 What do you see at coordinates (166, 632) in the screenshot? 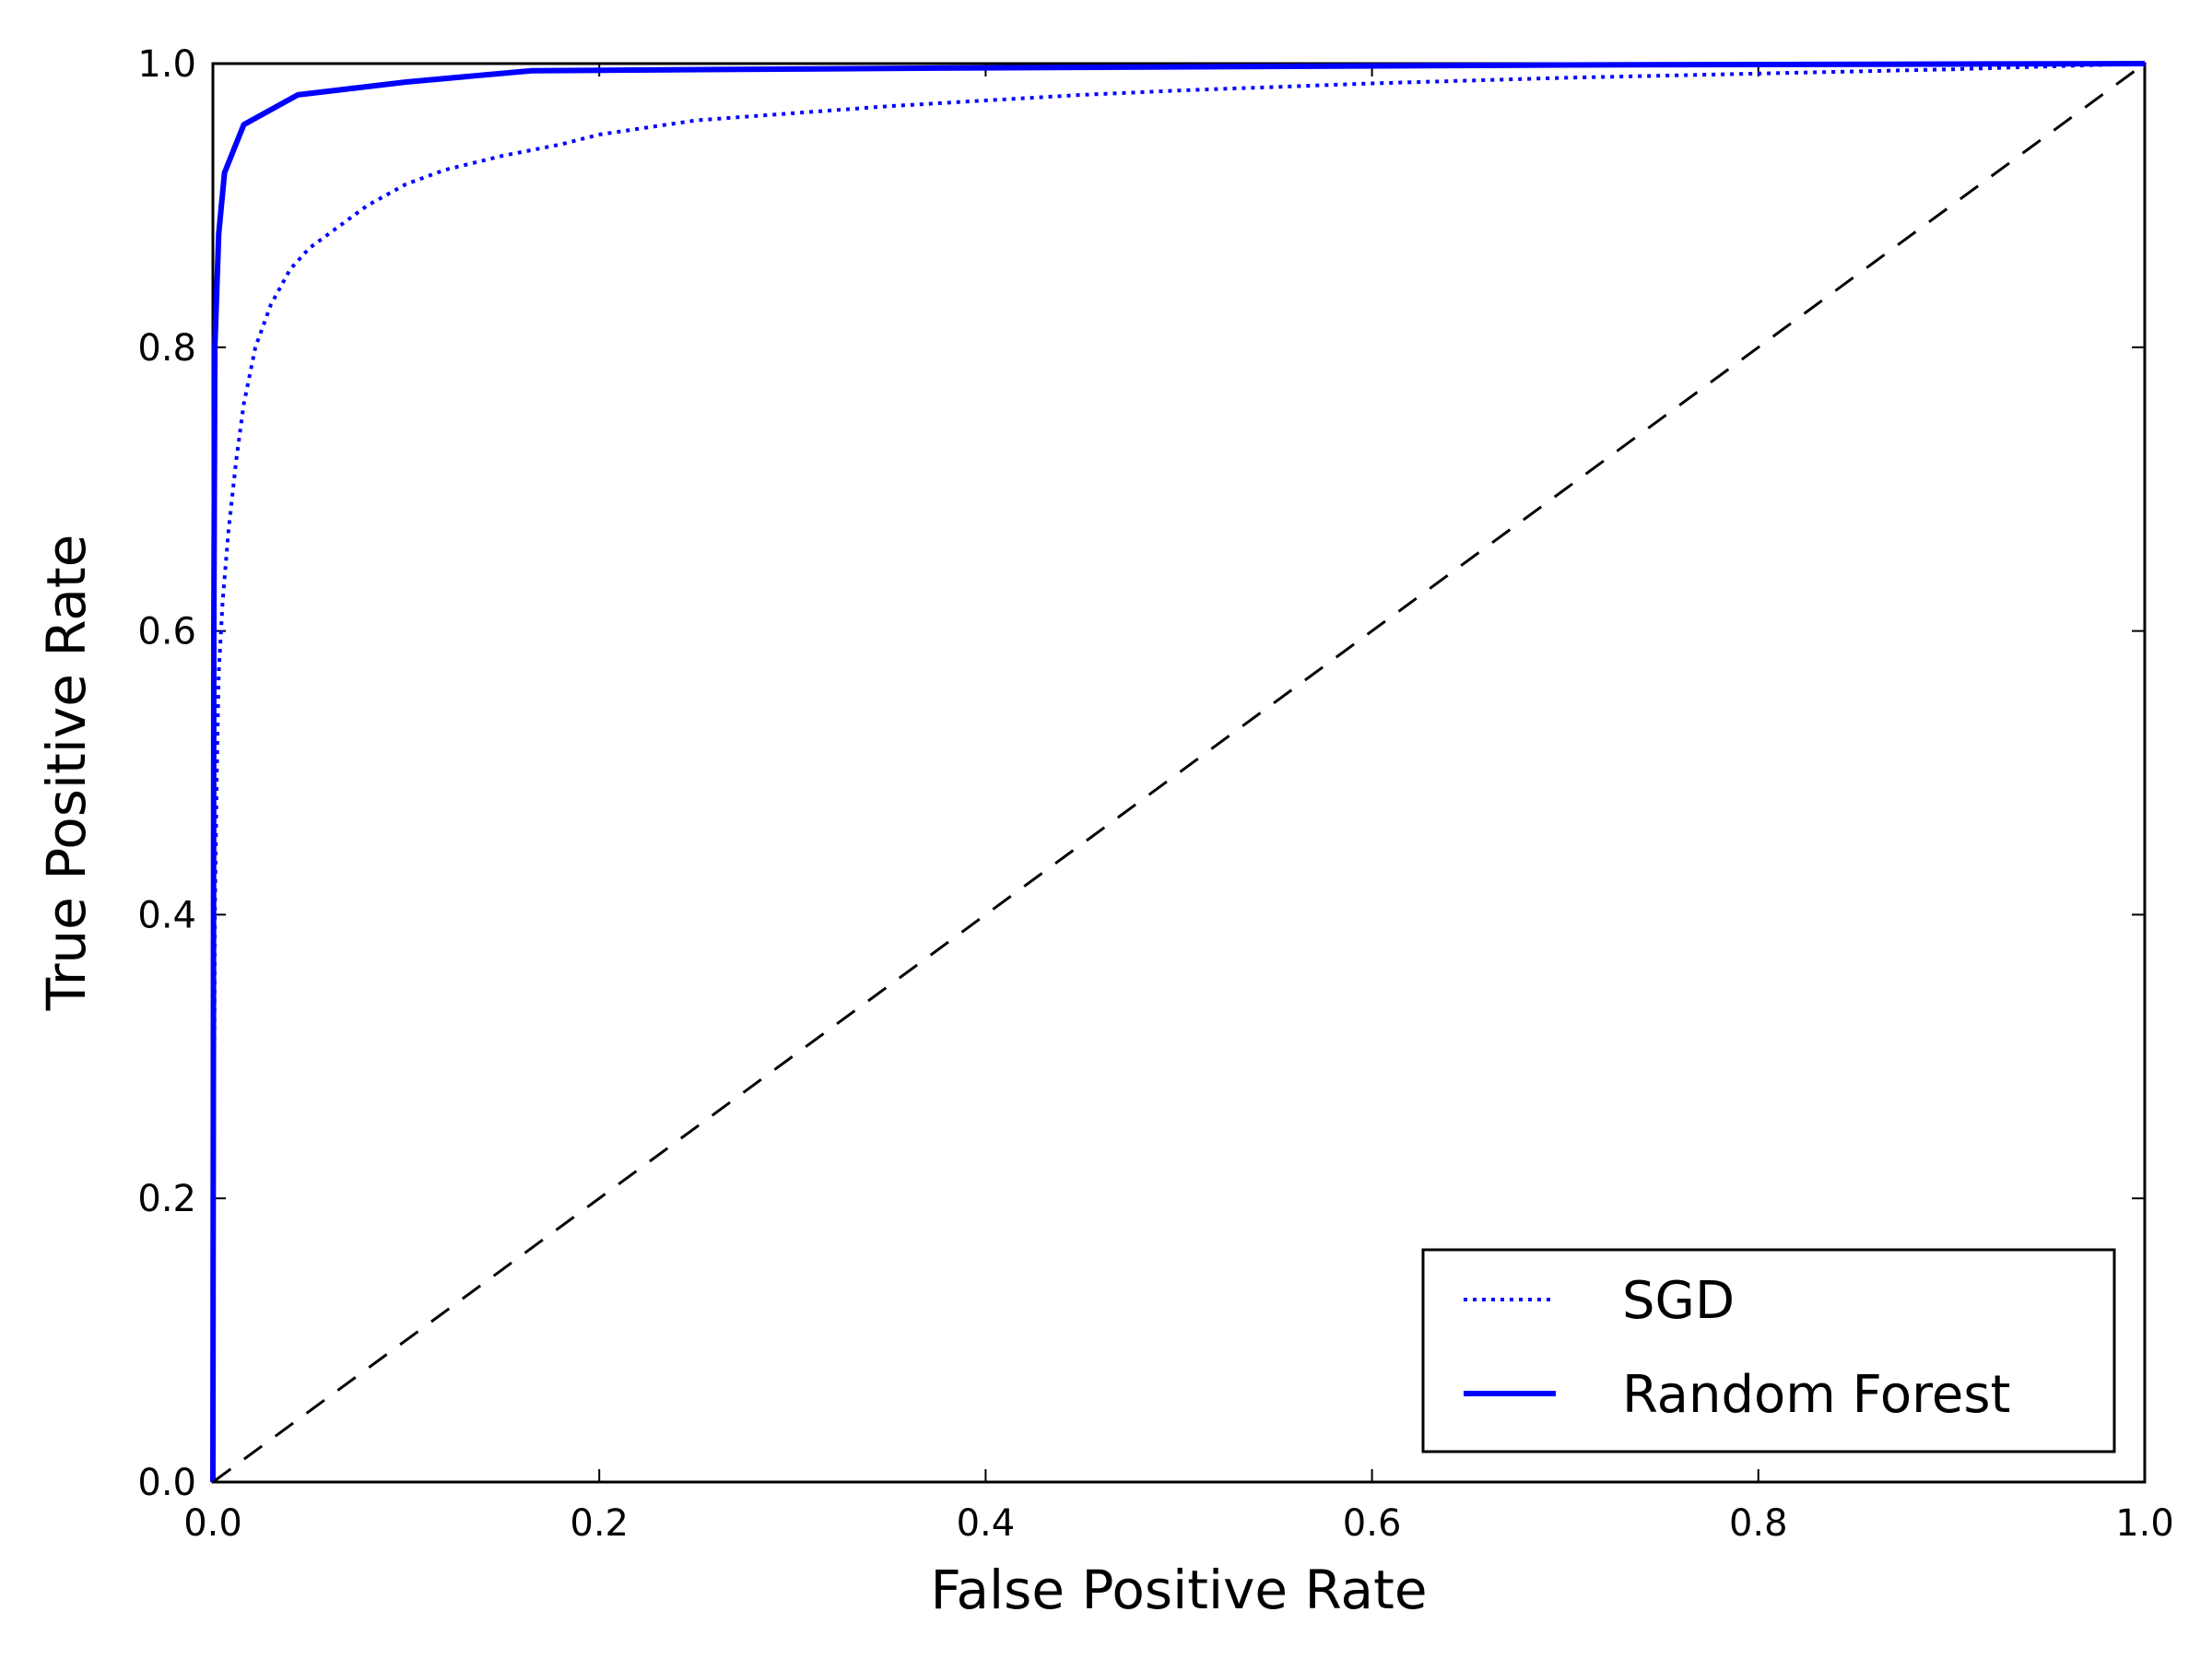
I see `y-tick-label: 0.6` at bounding box center [166, 632].